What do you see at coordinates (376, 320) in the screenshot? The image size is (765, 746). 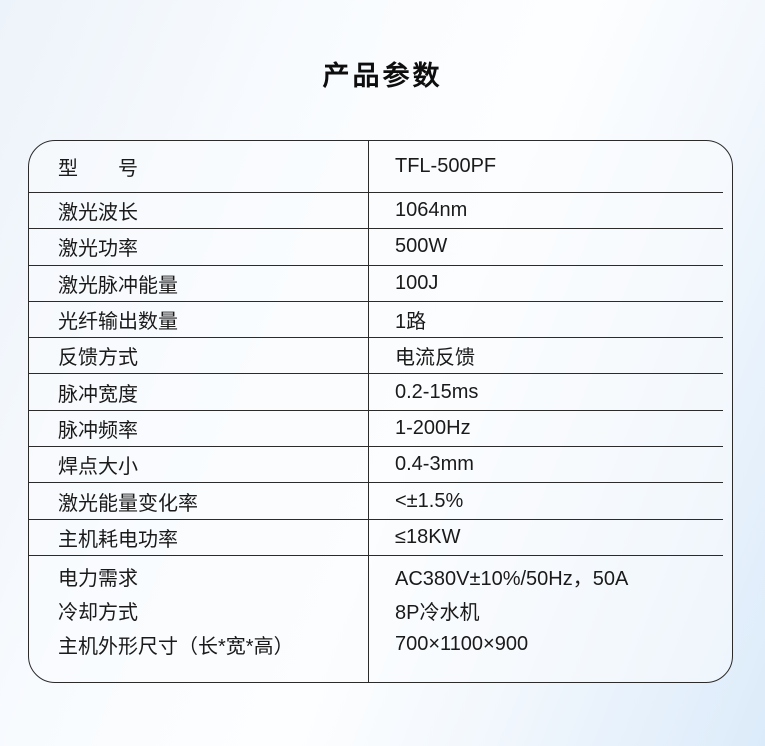 I see `table-row: 光纤输出数量 1路` at bounding box center [376, 320].